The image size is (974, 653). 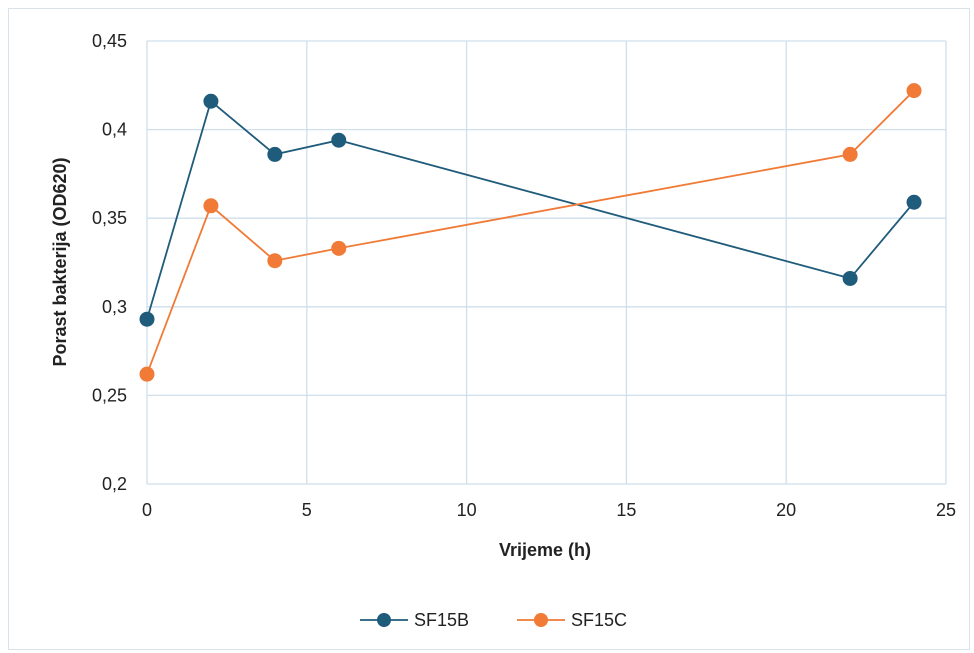 I want to click on y-tick-label: 0,25, so click(x=109, y=395).